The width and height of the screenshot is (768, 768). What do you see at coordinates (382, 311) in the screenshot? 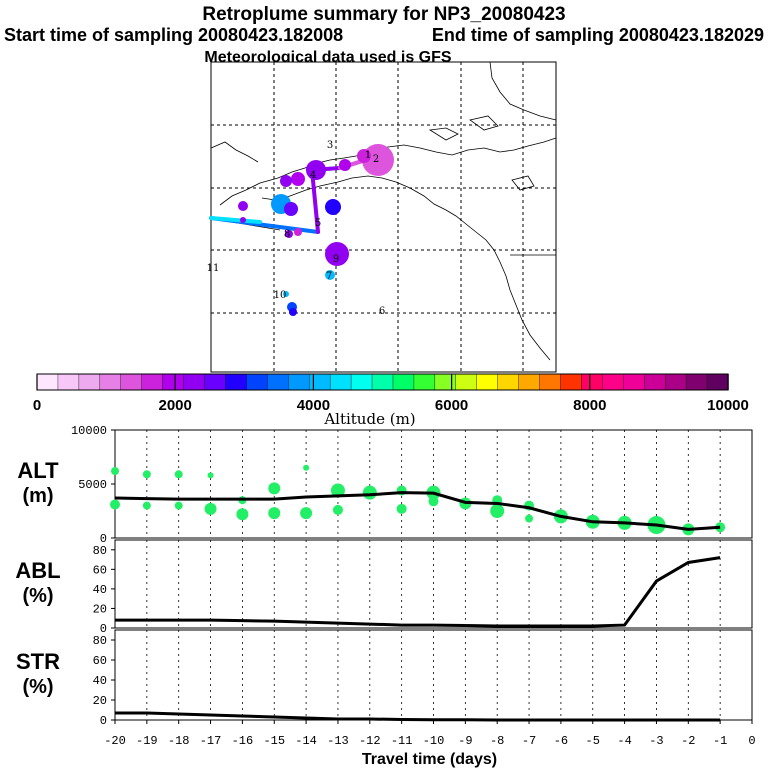
I see `map-point-label: 6` at bounding box center [382, 311].